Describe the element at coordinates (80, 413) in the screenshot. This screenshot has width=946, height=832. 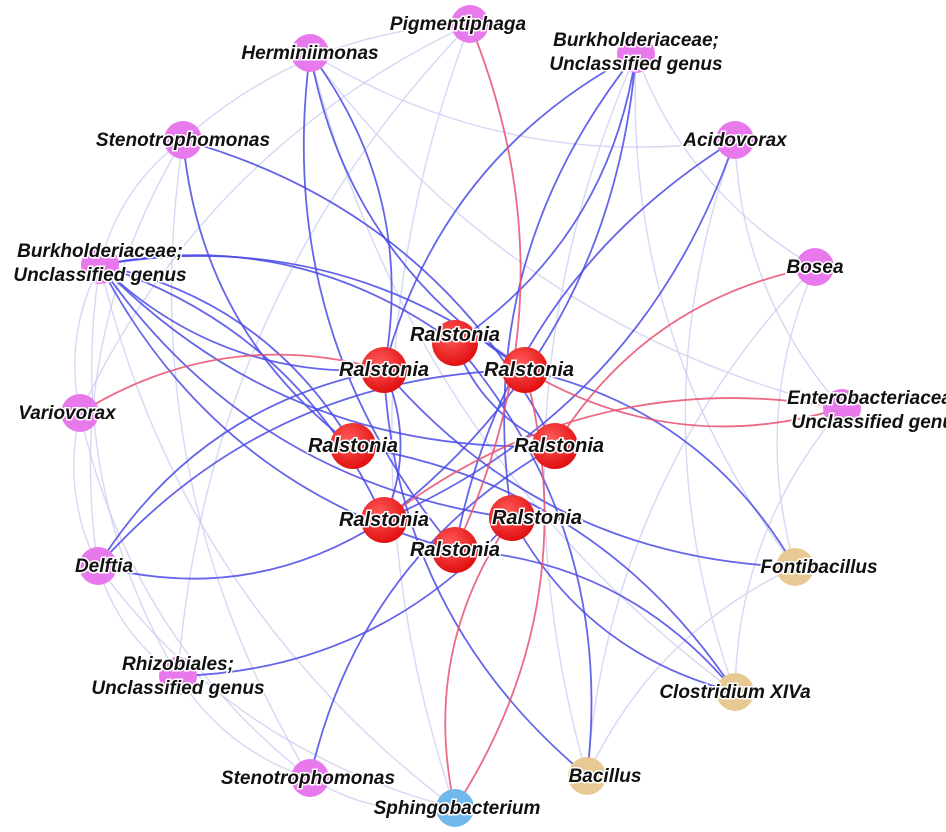
I see `node-variovorax` at that location.